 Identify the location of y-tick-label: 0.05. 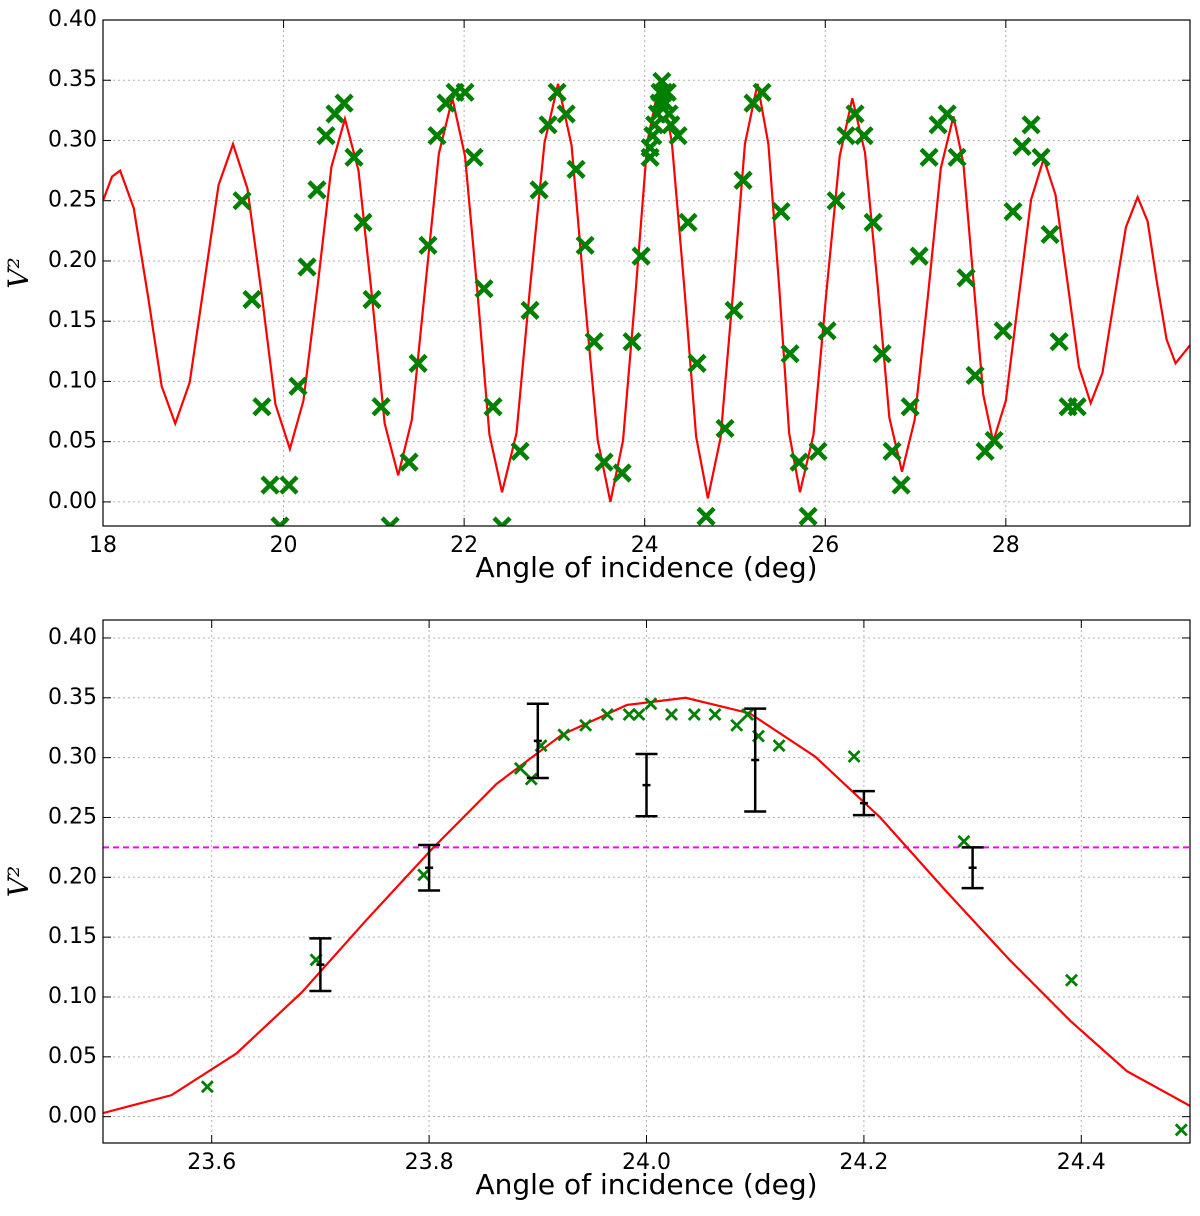
(72, 1056).